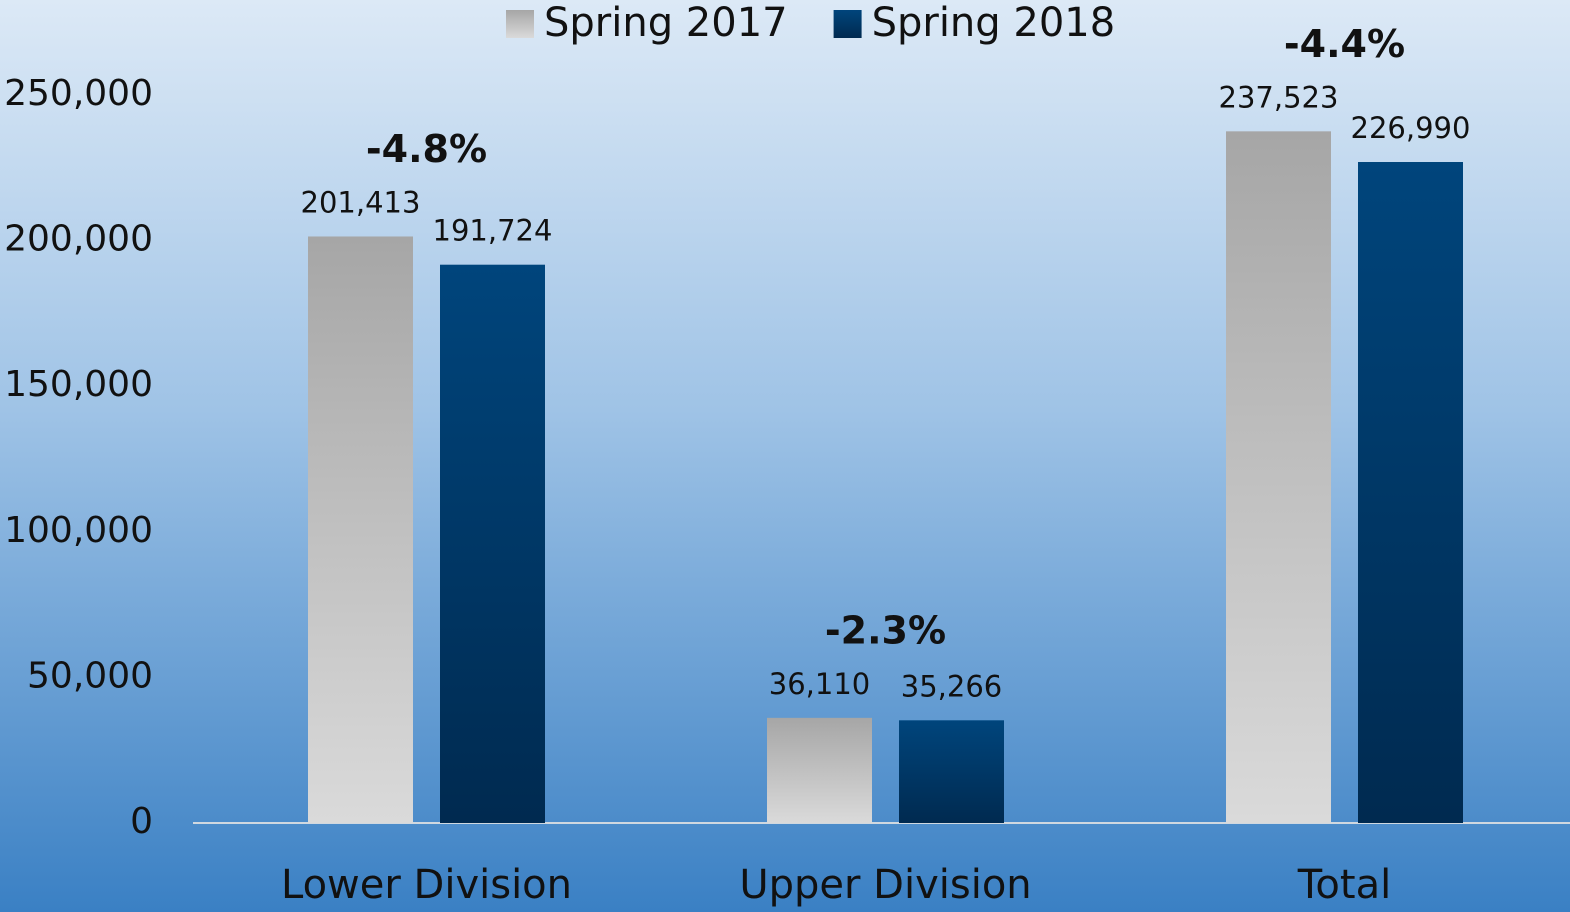  Describe the element at coordinates (78, 530) in the screenshot. I see `y-tick-label: 100,000` at that location.